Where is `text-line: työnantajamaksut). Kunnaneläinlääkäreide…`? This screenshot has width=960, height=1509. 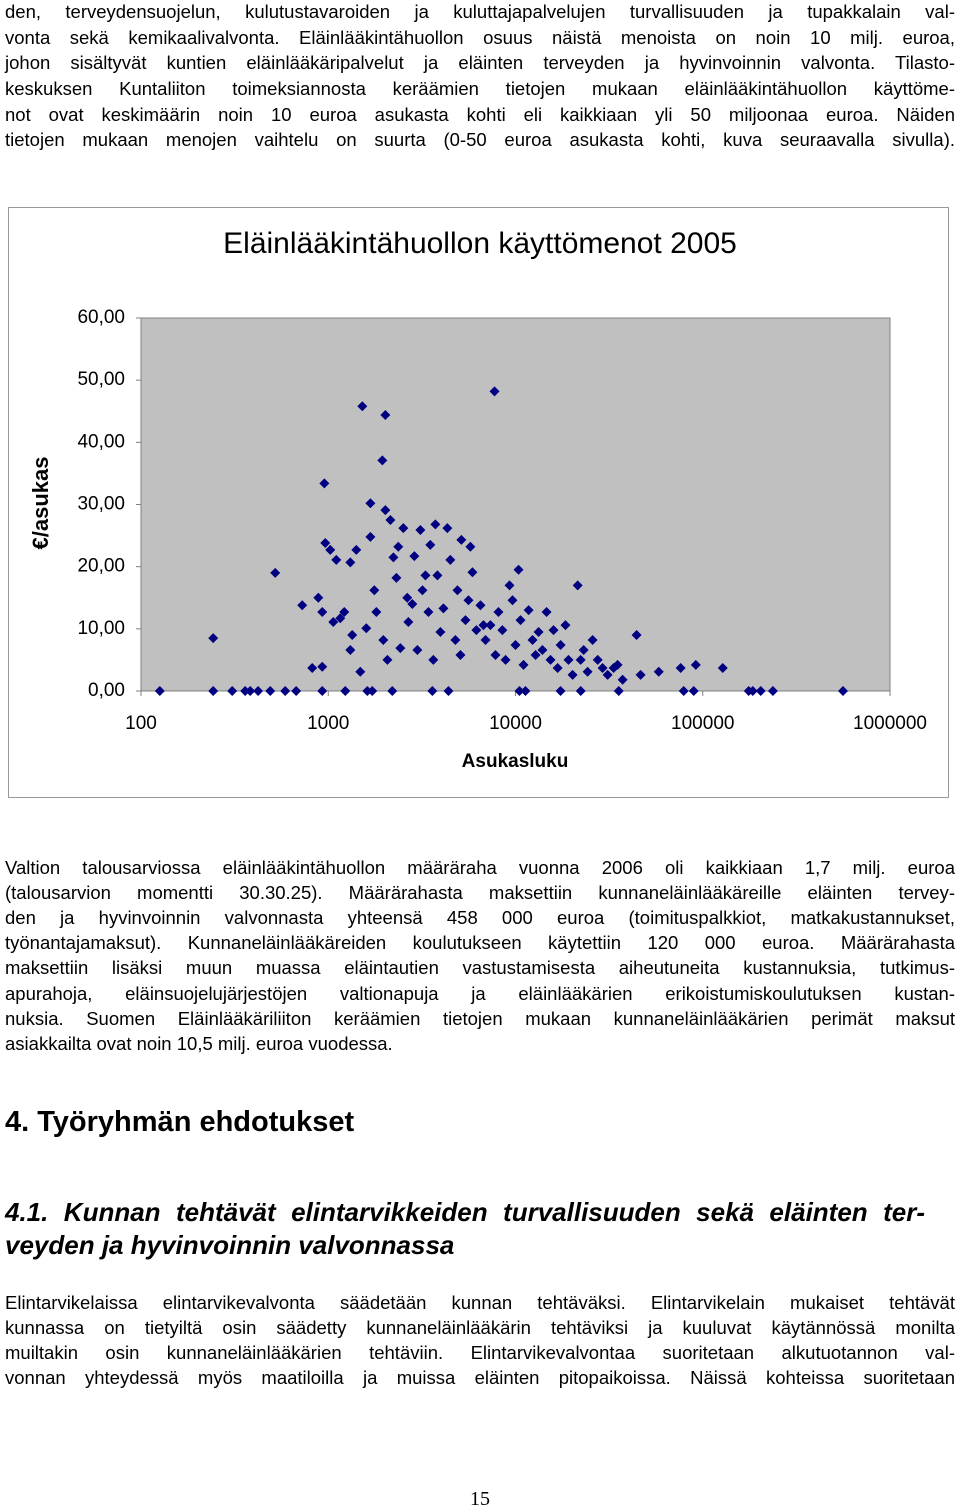 text-line: työnantajamaksut). Kunnaneläinlääkäreide… is located at coordinates (480, 942).